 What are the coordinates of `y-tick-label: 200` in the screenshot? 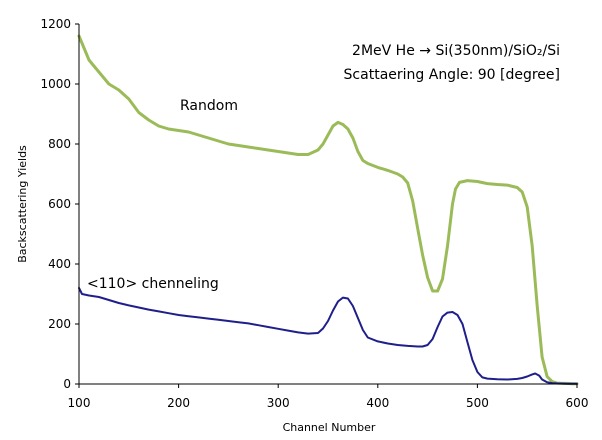 It's located at (59, 324).